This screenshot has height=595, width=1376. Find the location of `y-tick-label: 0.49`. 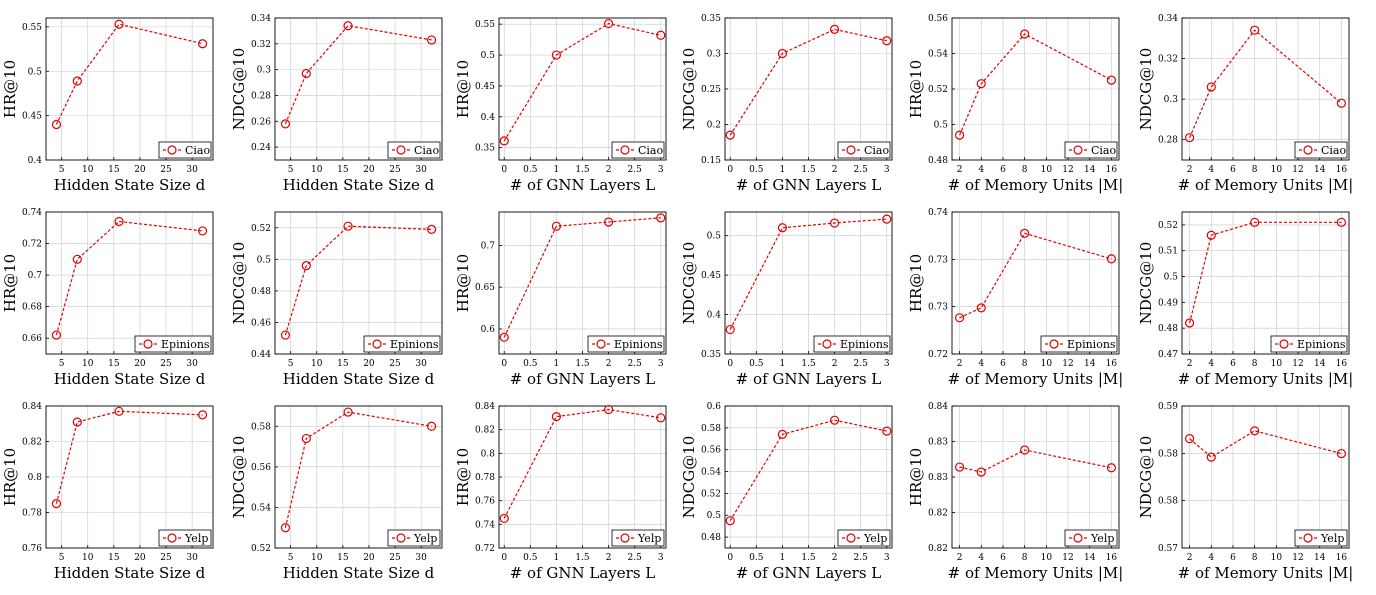

y-tick-label: 0.49 is located at coordinates (1168, 303).